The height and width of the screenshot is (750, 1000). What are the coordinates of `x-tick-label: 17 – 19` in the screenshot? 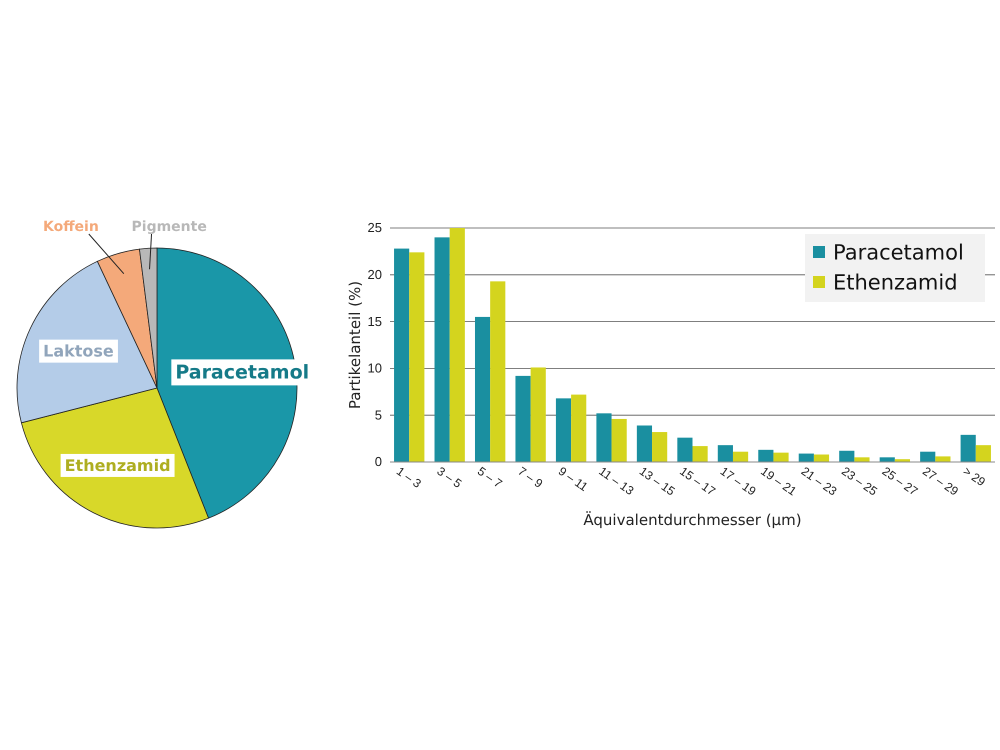 It's located at (738, 481).